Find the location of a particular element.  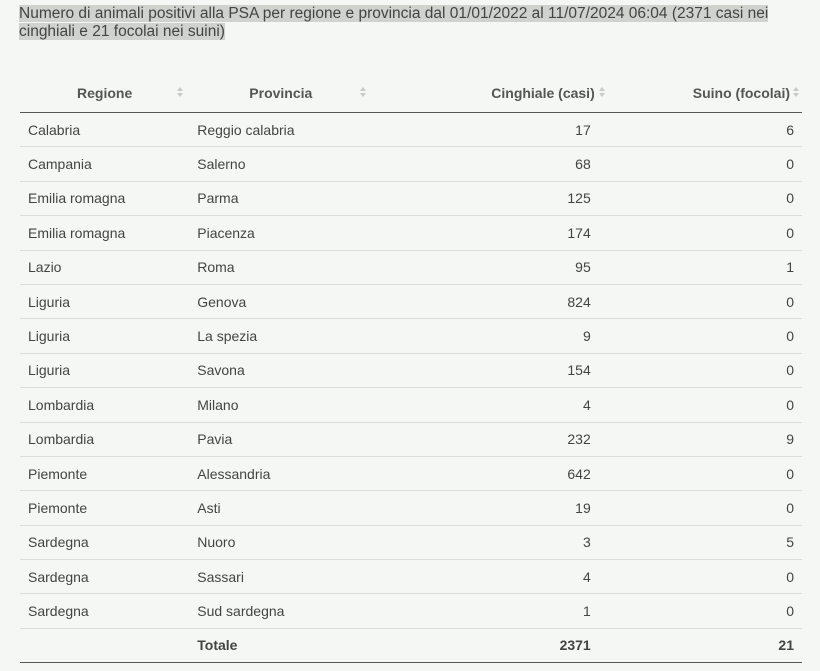

cell-provincia: Asti is located at coordinates (281, 508).